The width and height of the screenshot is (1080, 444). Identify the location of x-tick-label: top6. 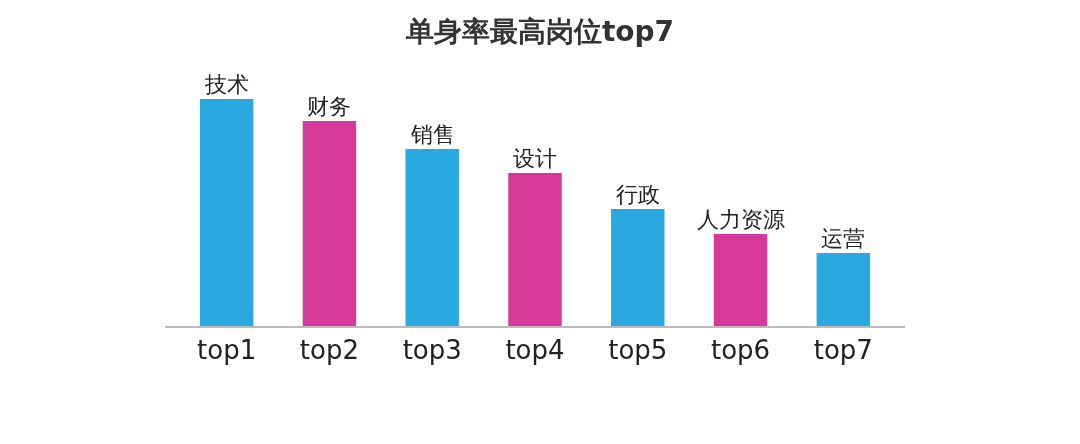
(740, 350).